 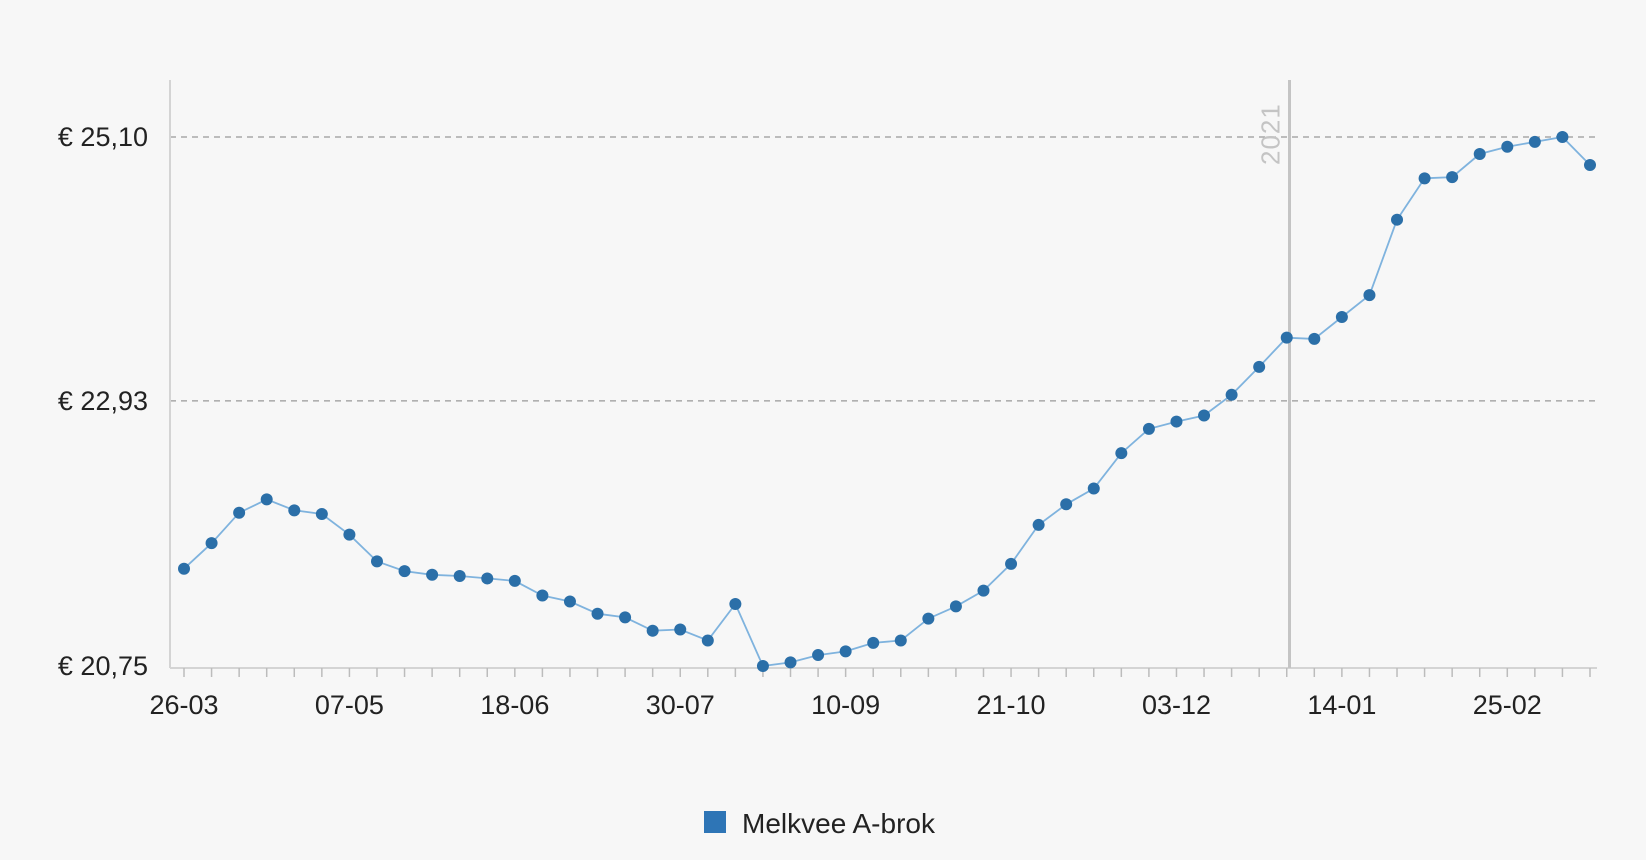 What do you see at coordinates (1341, 705) in the screenshot?
I see `x-tick-label: 14-01` at bounding box center [1341, 705].